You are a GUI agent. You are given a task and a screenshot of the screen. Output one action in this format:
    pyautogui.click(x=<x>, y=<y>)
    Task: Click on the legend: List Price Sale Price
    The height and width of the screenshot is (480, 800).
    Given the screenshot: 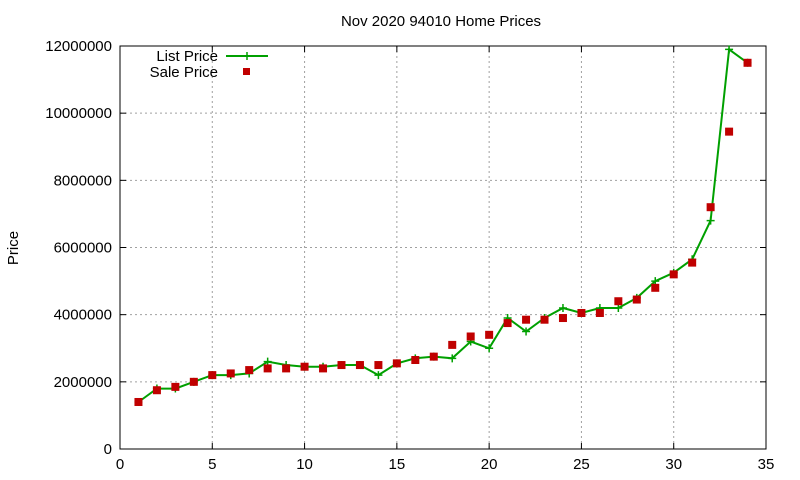 What is the action you would take?
    pyautogui.click(x=209, y=64)
    